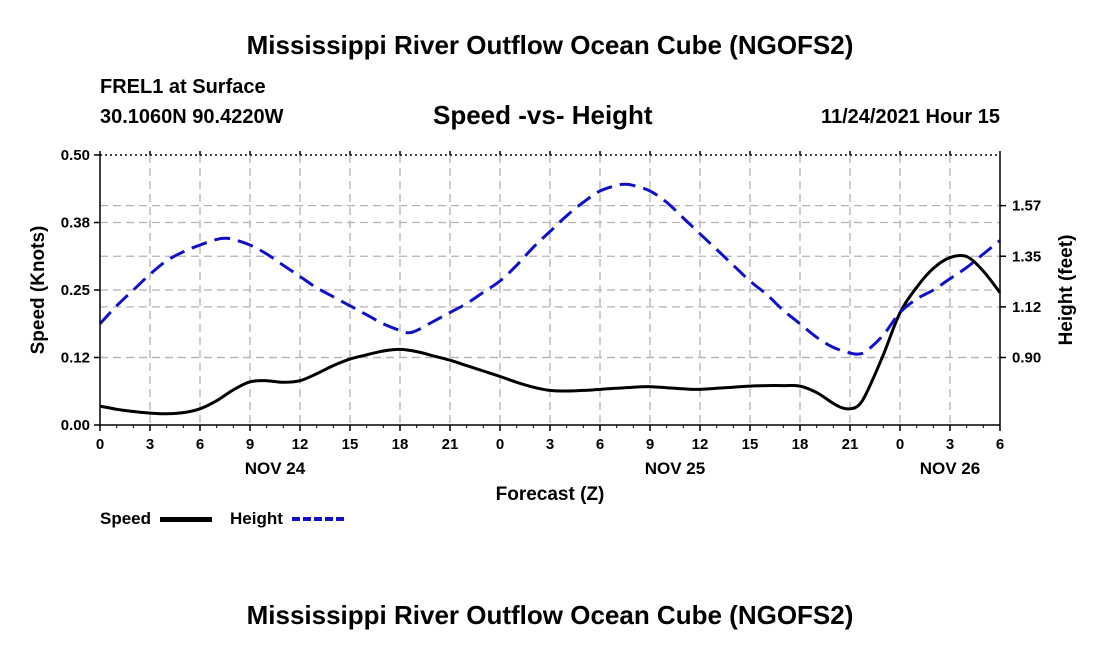  I want to click on chart-subtitle: Speed -vs- Height, so click(543, 115).